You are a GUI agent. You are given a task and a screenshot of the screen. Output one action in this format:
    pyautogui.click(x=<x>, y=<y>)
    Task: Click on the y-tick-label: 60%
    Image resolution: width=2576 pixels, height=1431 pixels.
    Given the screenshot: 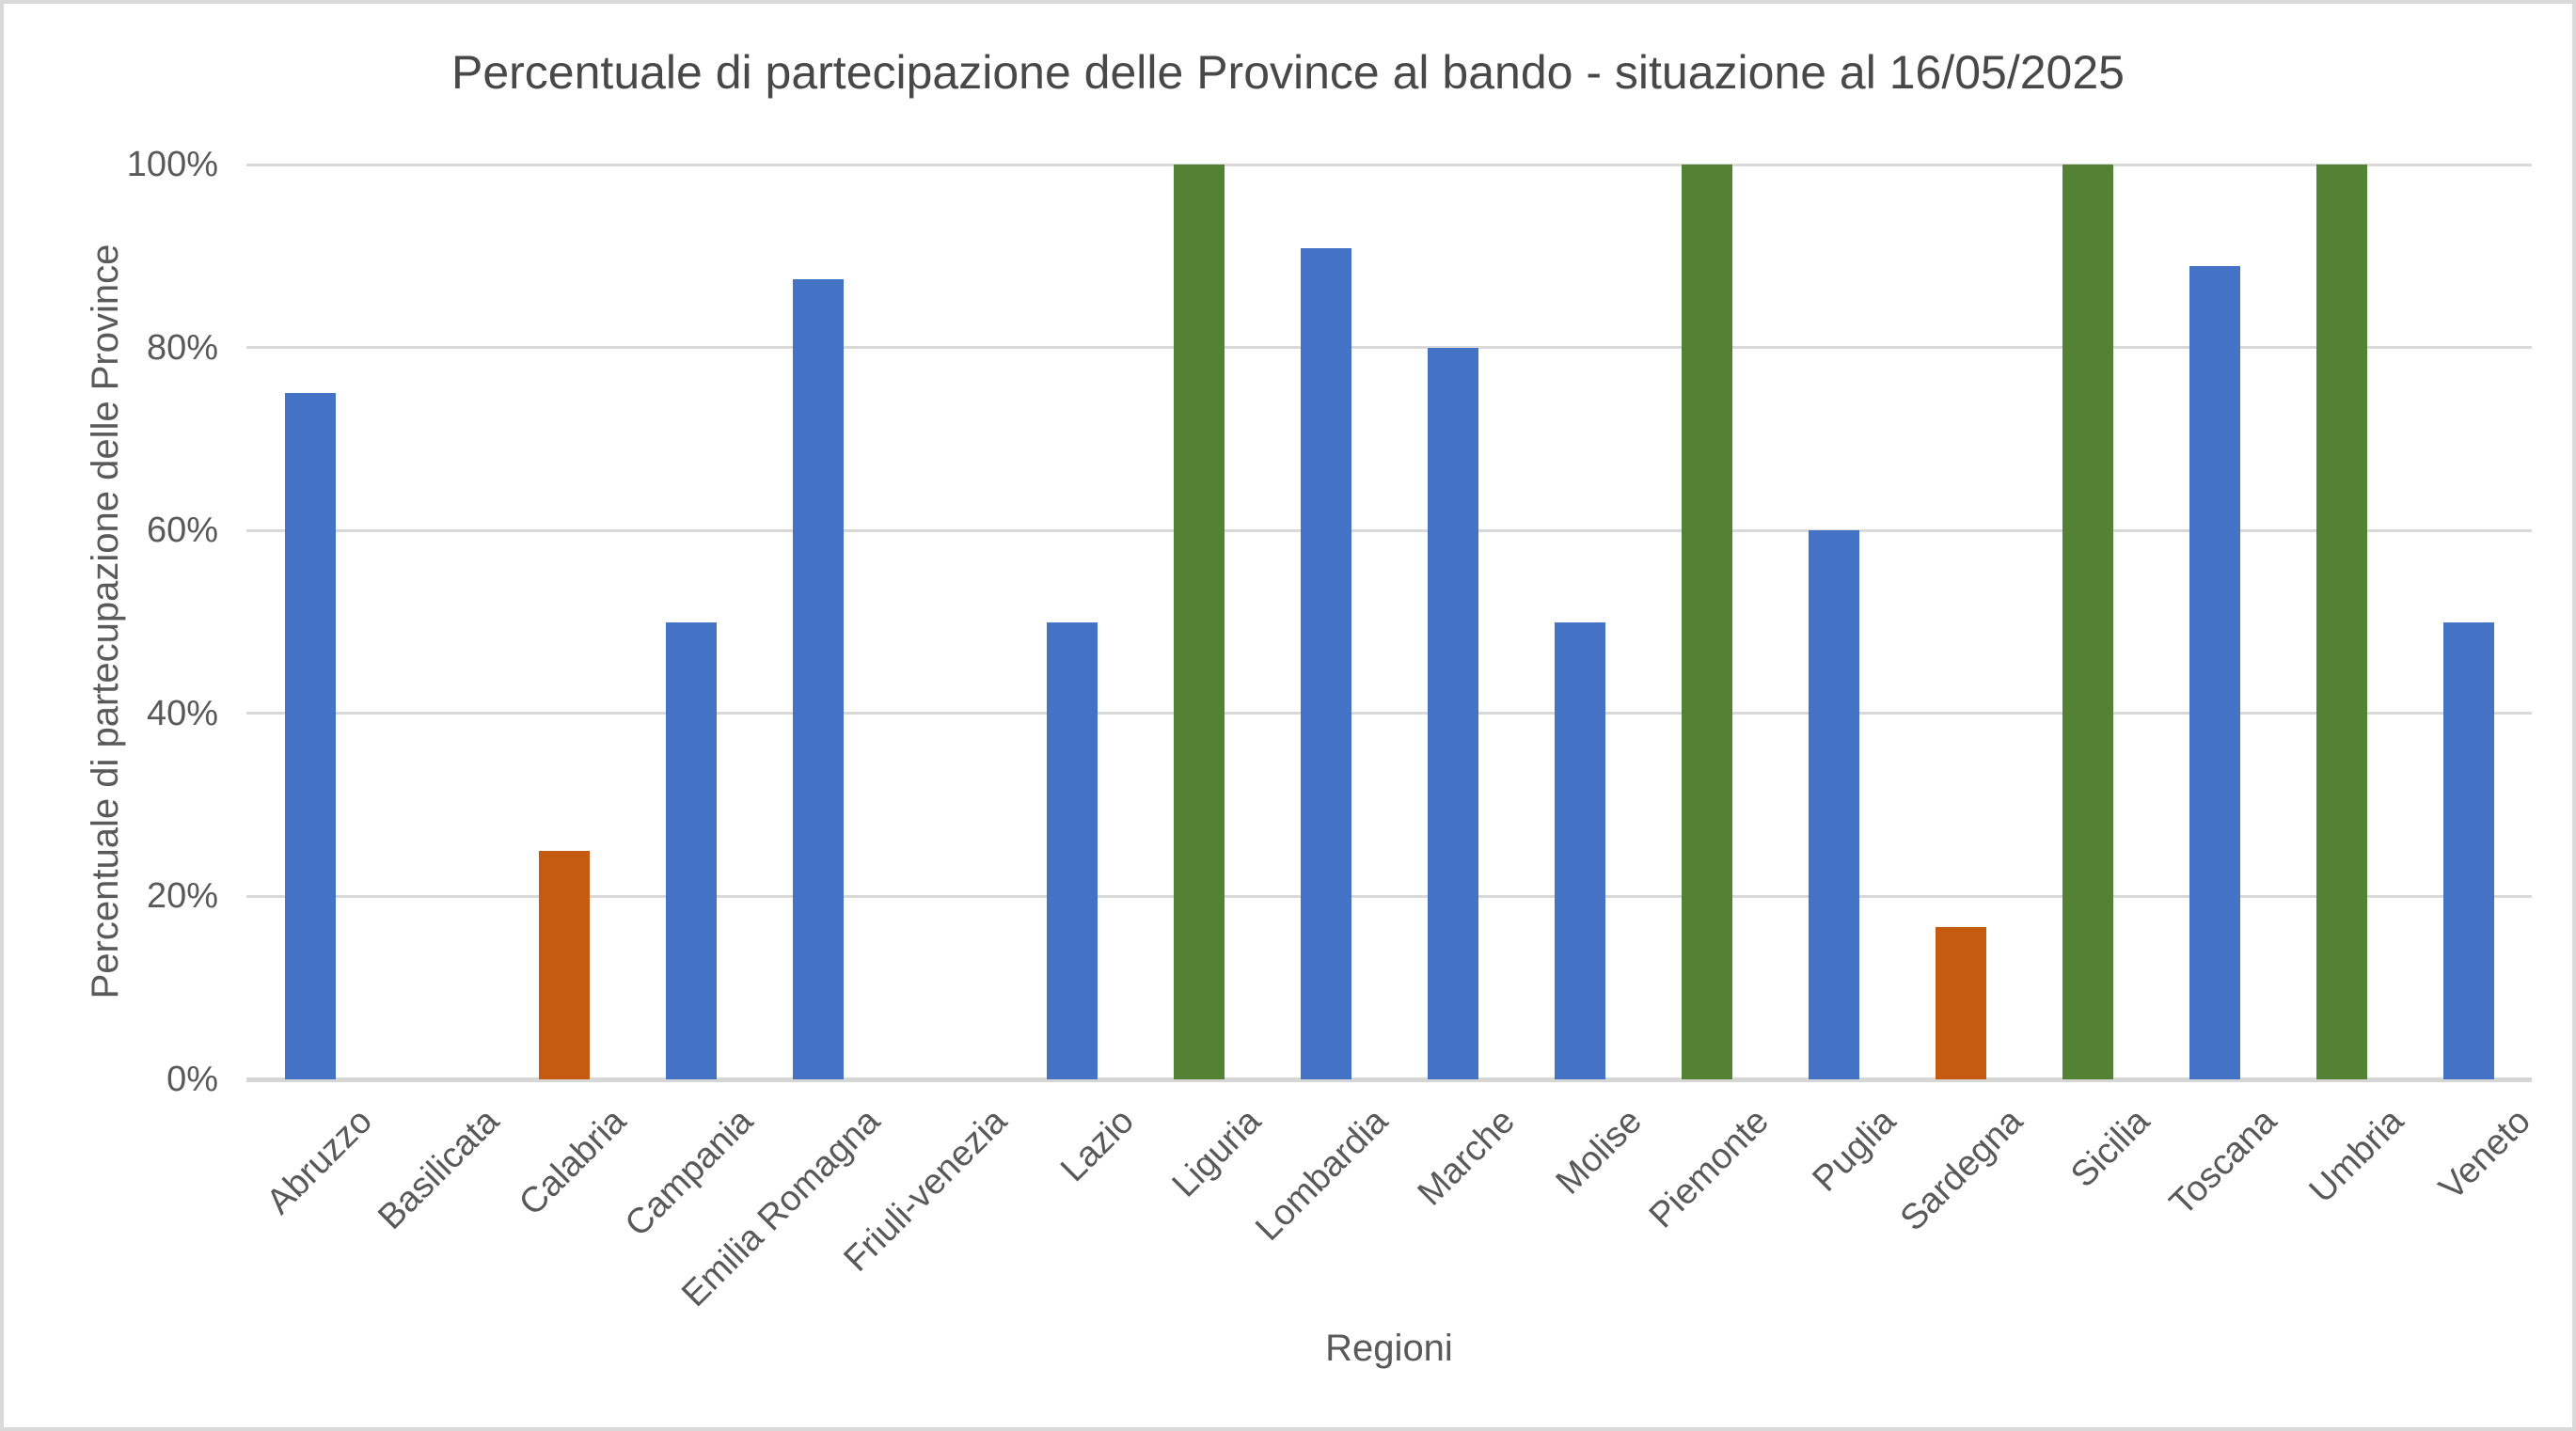 What is the action you would take?
    pyautogui.click(x=182, y=531)
    